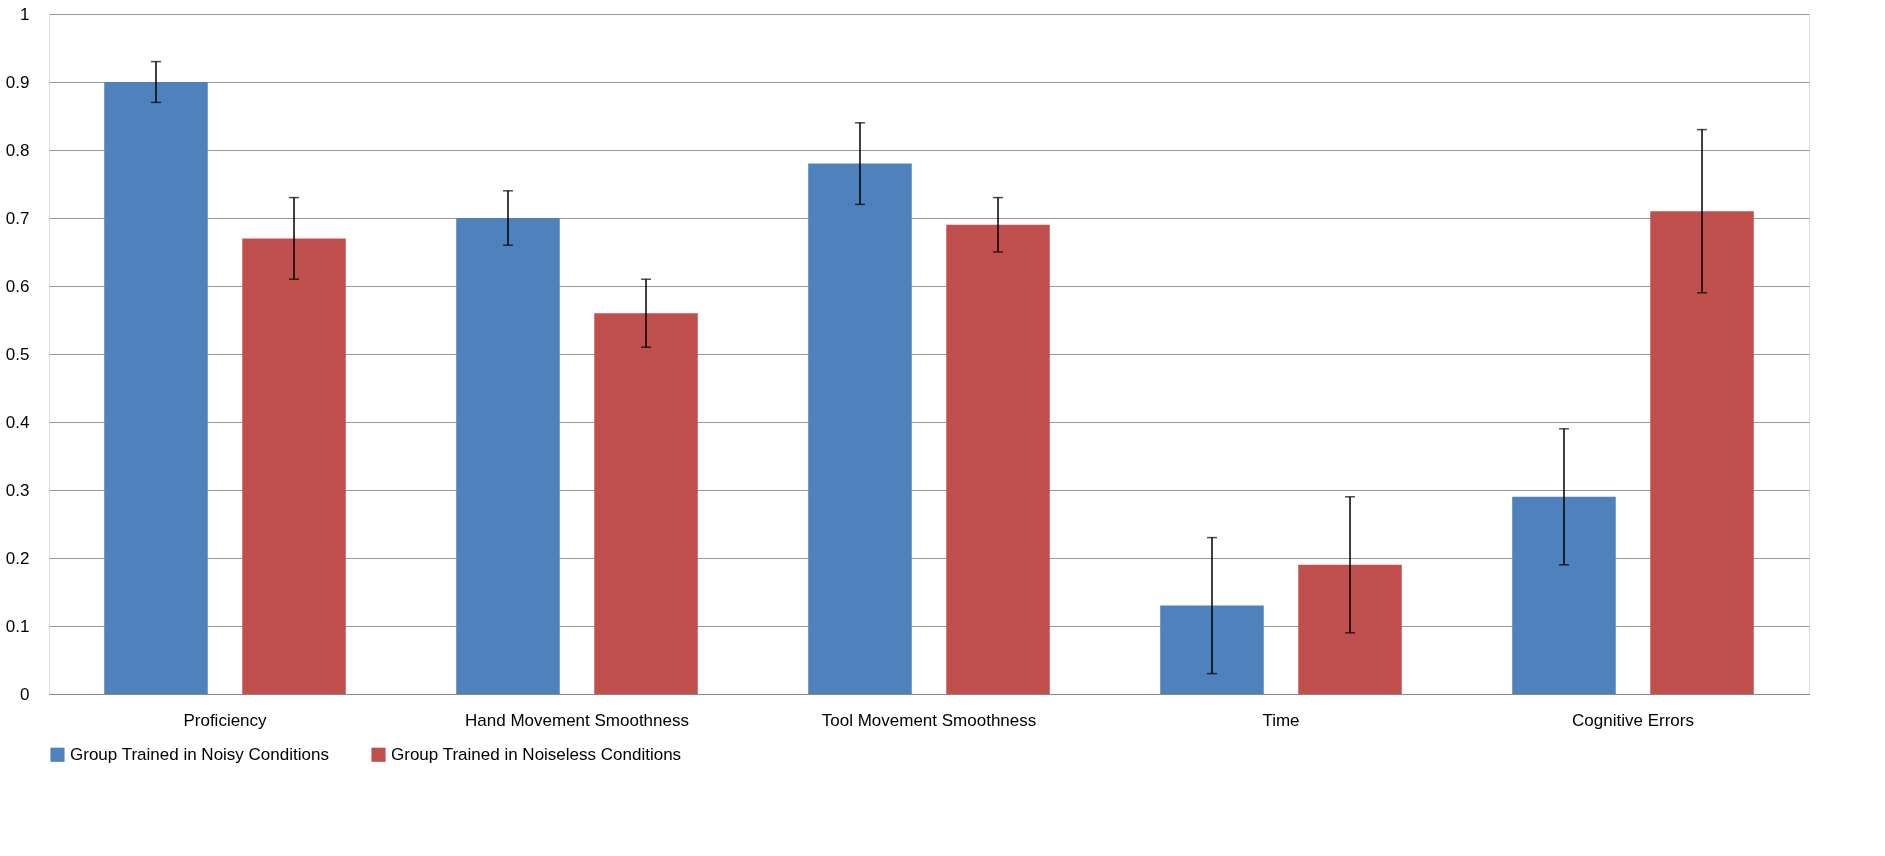 This screenshot has height=856, width=1885. I want to click on x-tick-label: Cognitive Errors, so click(1633, 720).